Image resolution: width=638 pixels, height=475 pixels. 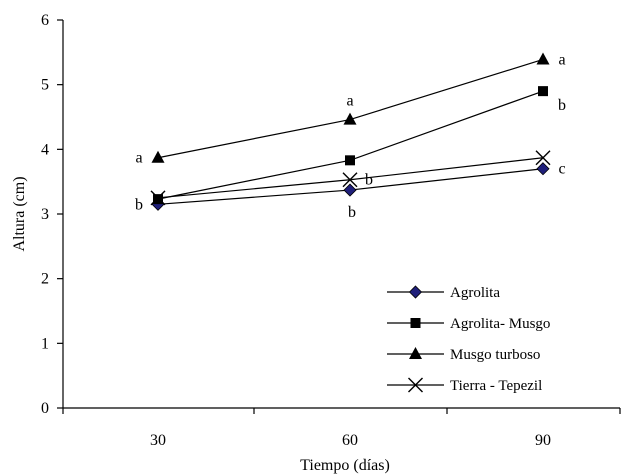 What do you see at coordinates (45, 85) in the screenshot?
I see `y-tick-label: 5` at bounding box center [45, 85].